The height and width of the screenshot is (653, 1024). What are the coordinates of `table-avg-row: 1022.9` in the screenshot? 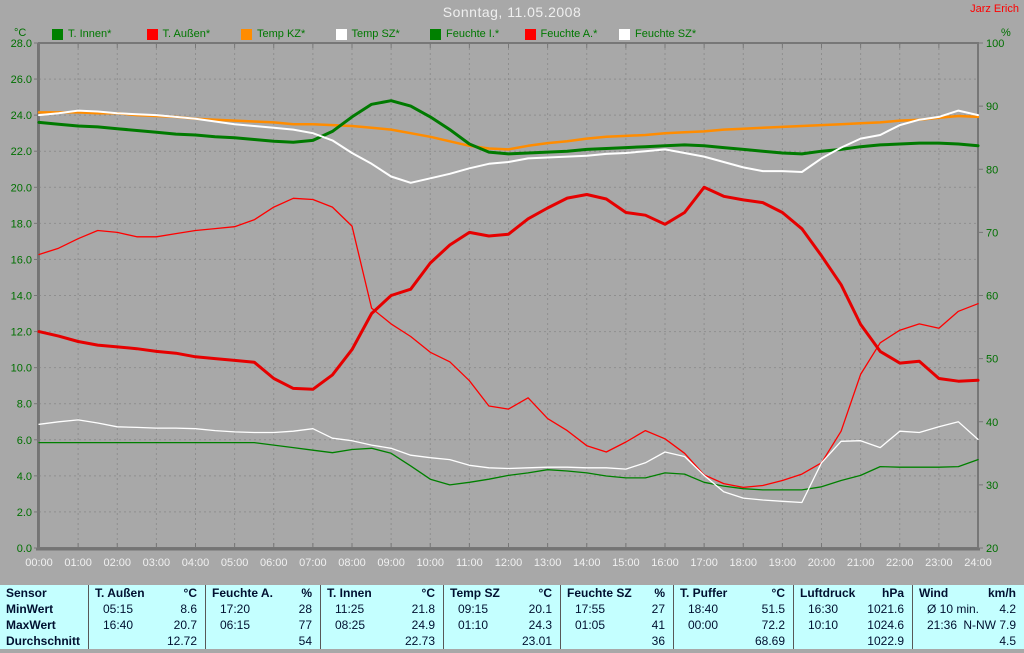 It's located at (853, 641).